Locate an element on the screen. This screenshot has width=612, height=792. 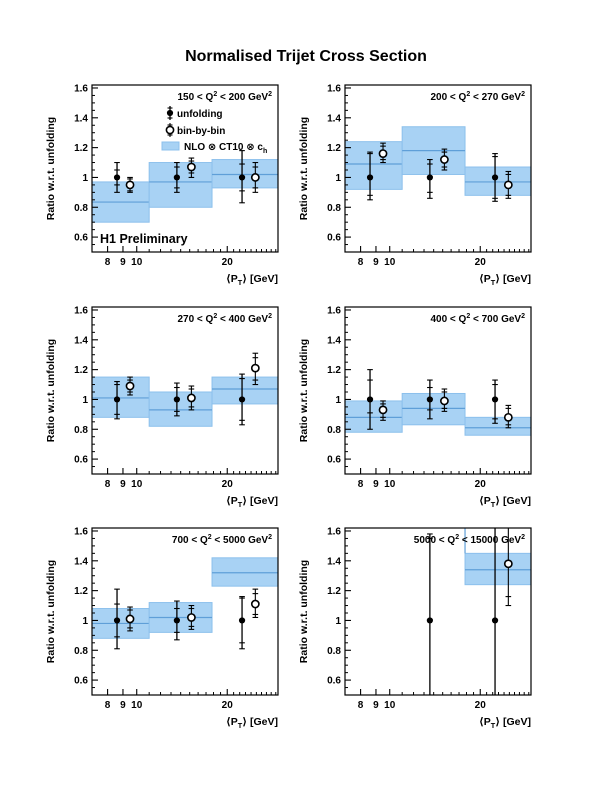
legend-unfolding-marker is located at coordinates (170, 113).